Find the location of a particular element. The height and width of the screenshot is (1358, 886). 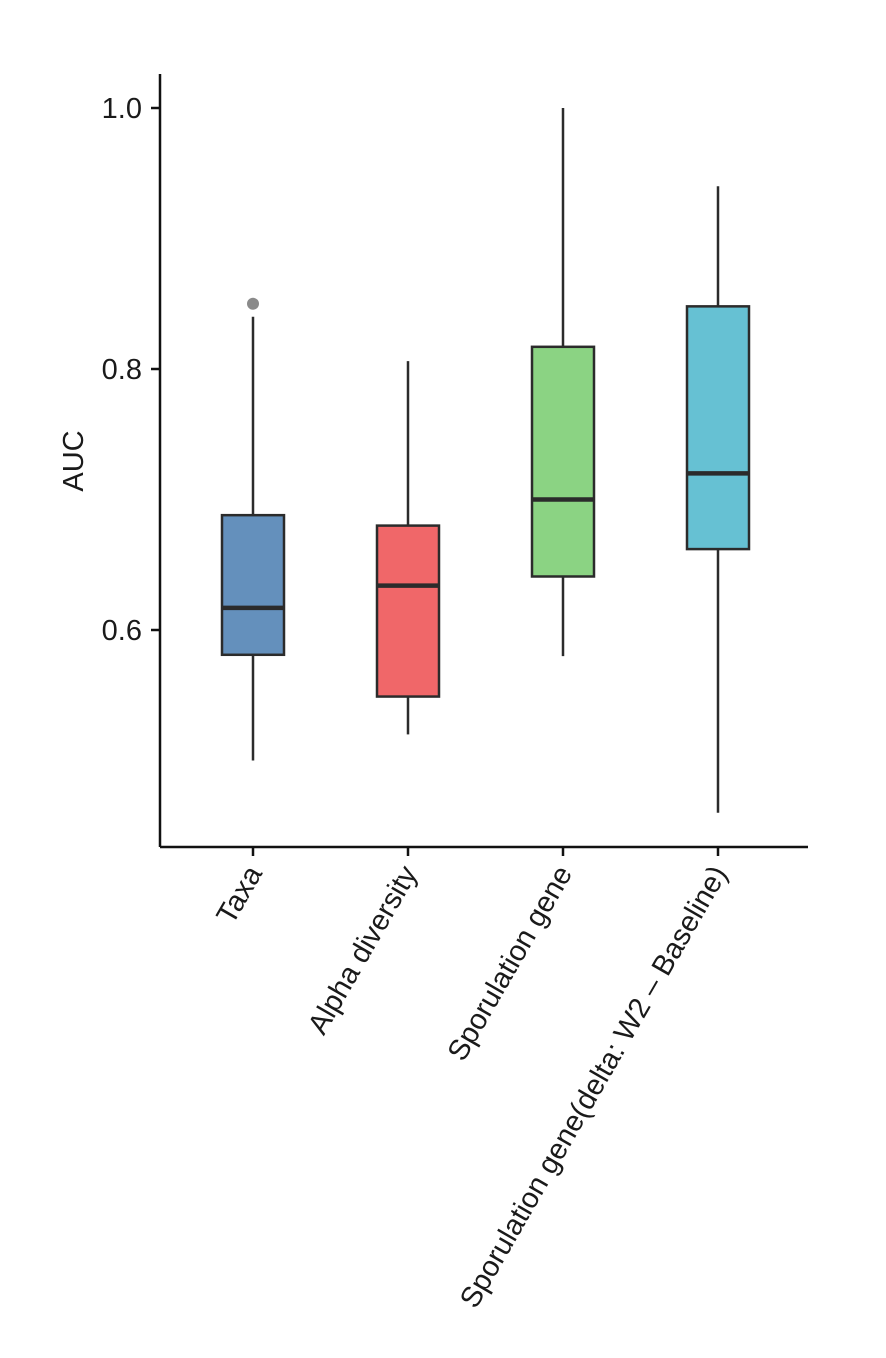

y-axis-ticks: 0.6 0.8 1.0 is located at coordinates (131, 370).